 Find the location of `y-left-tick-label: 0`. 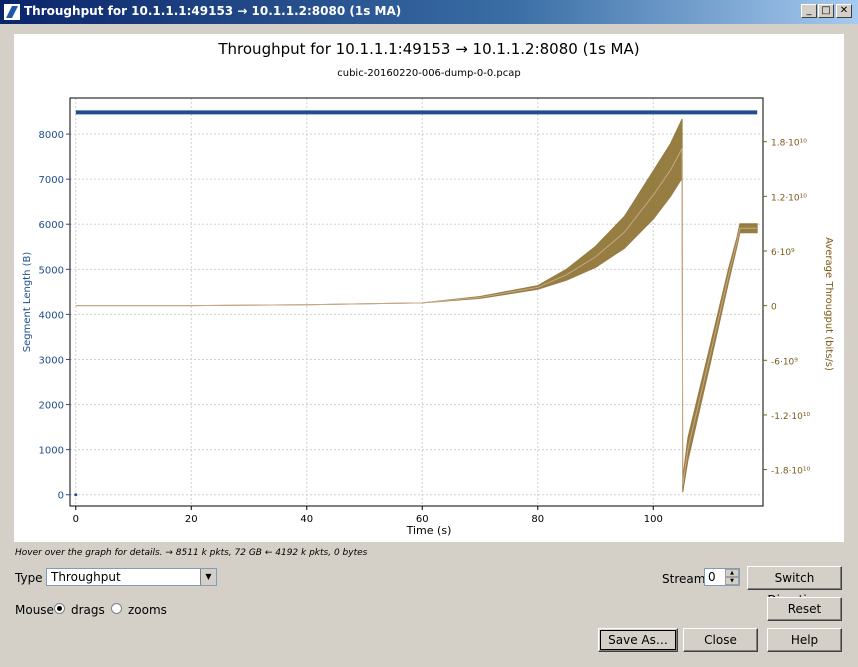

y-left-tick-label: 0 is located at coordinates (61, 496).